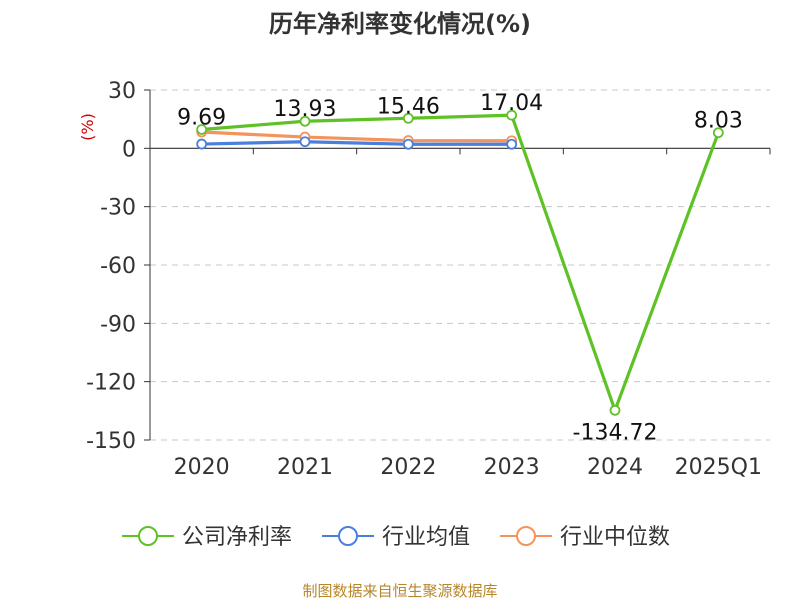 Image resolution: width=800 pixels, height=600 pixels. What do you see at coordinates (718, 467) in the screenshot?
I see `x-tick-label: 2025Q1` at bounding box center [718, 467].